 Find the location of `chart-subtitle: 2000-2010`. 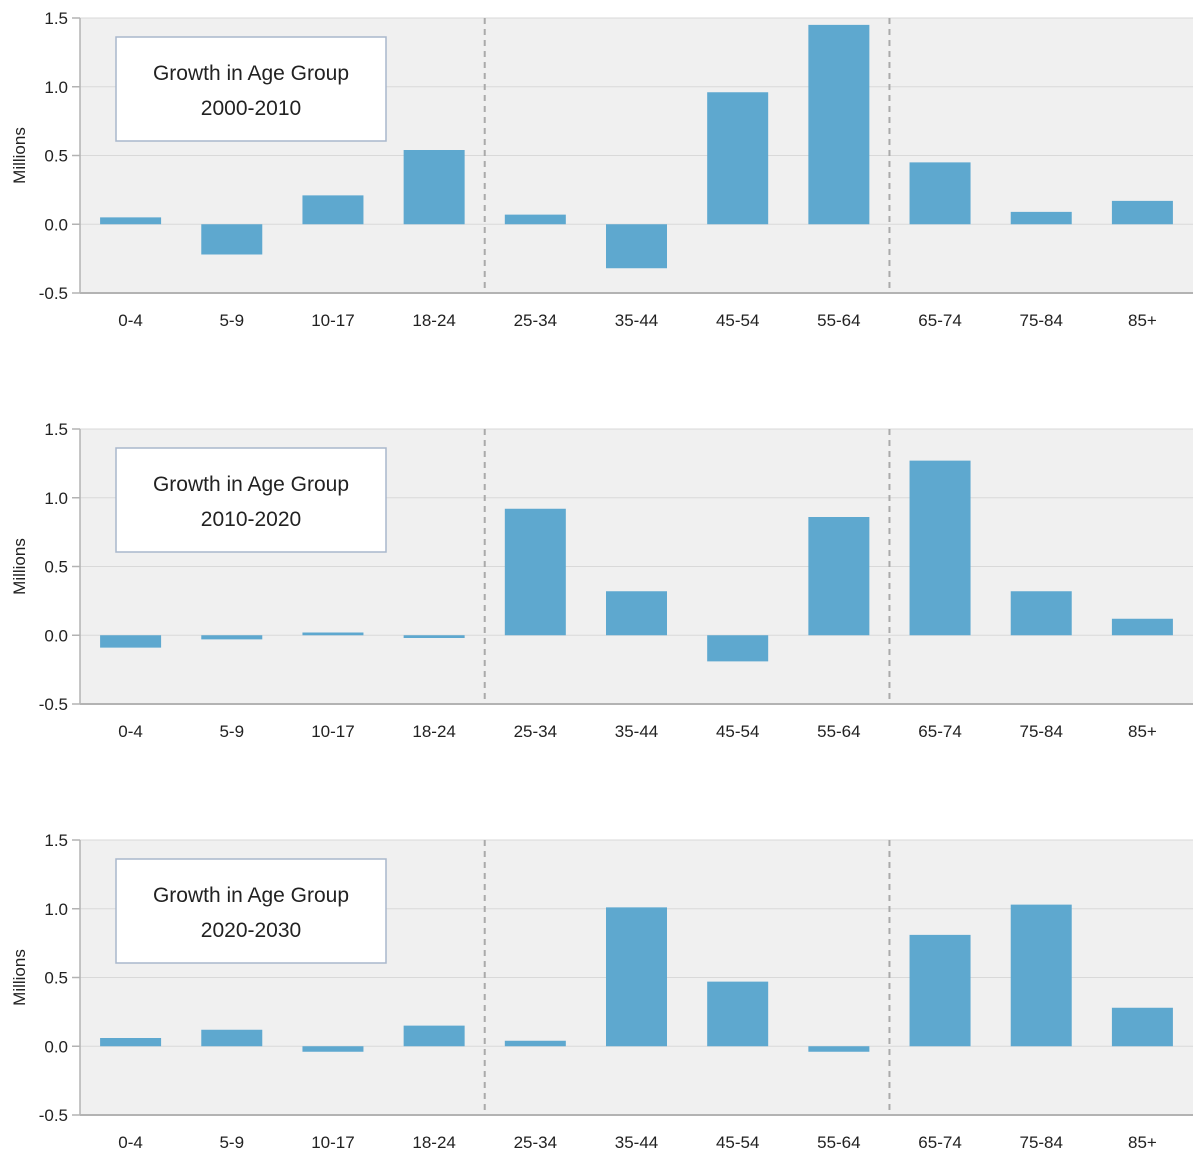

chart-subtitle: 2000-2010 is located at coordinates (251, 108).